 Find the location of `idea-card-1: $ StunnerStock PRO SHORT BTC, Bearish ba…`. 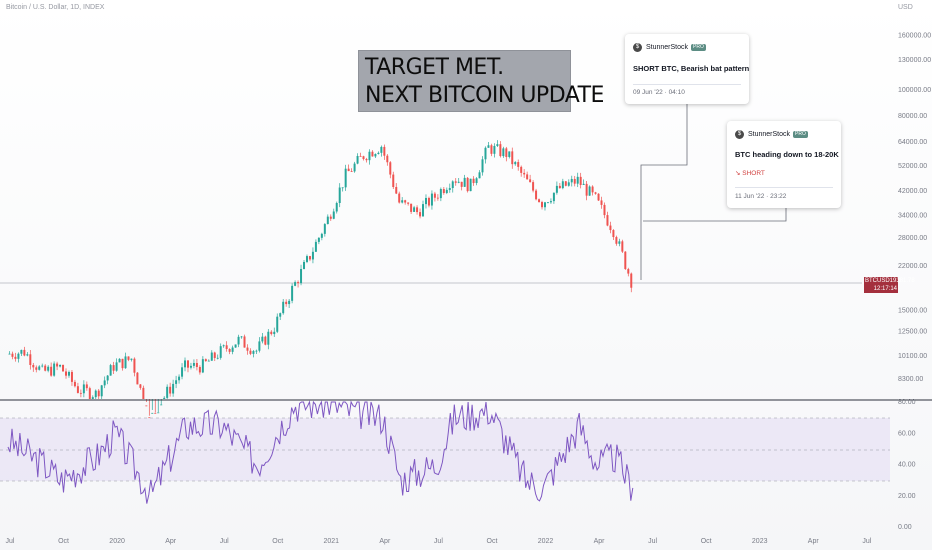

idea-card-1: $ StunnerStock PRO SHORT BTC, Bearish ba… is located at coordinates (687, 69).